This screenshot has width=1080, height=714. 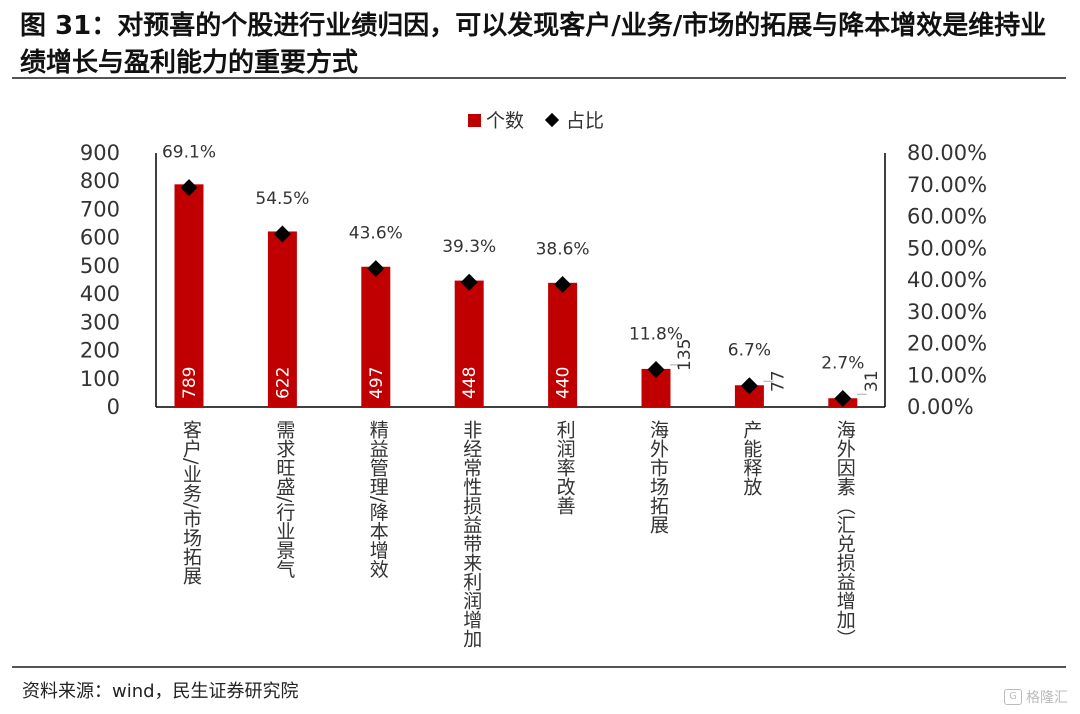 What do you see at coordinates (947, 312) in the screenshot?
I see `right-tick-label: 30.00%` at bounding box center [947, 312].